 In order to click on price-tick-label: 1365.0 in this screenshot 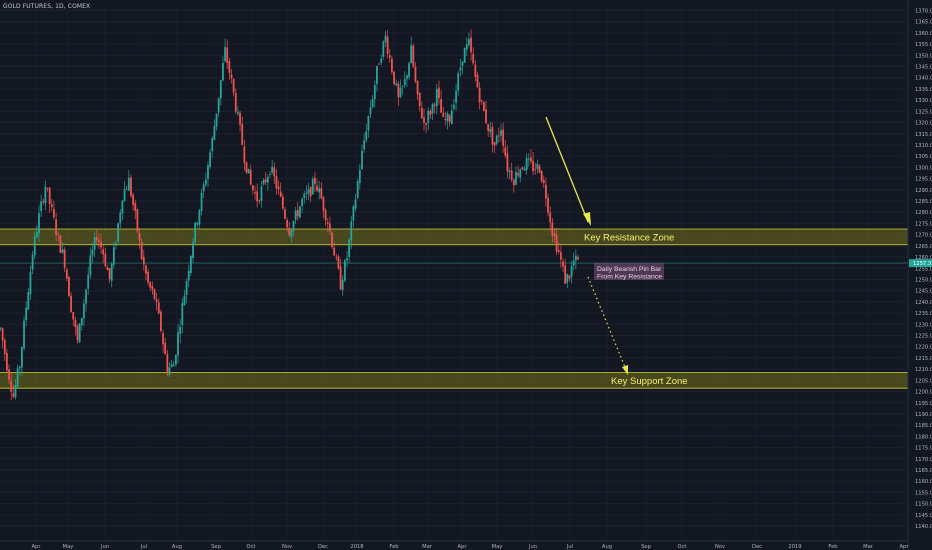, I will do `click(923, 23)`.